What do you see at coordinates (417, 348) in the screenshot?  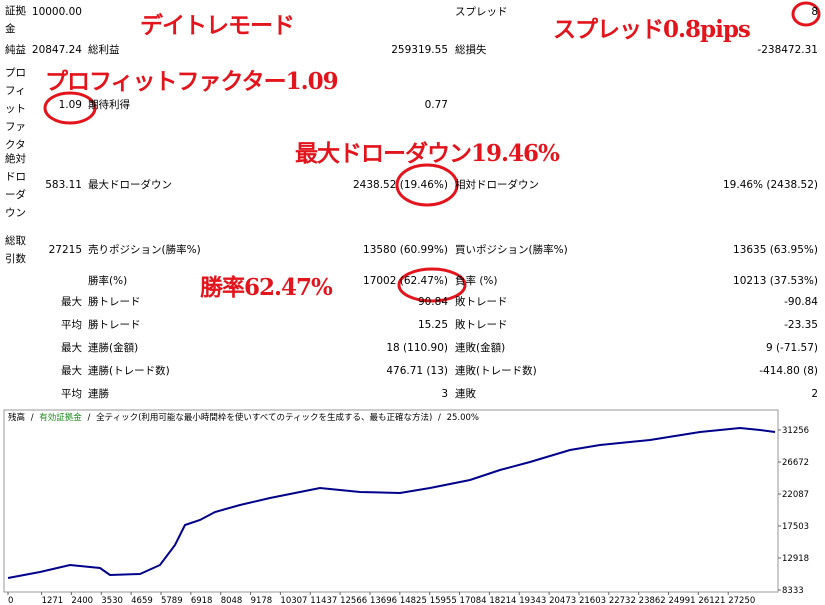 I see `item-value: 18 (110.90)` at bounding box center [417, 348].